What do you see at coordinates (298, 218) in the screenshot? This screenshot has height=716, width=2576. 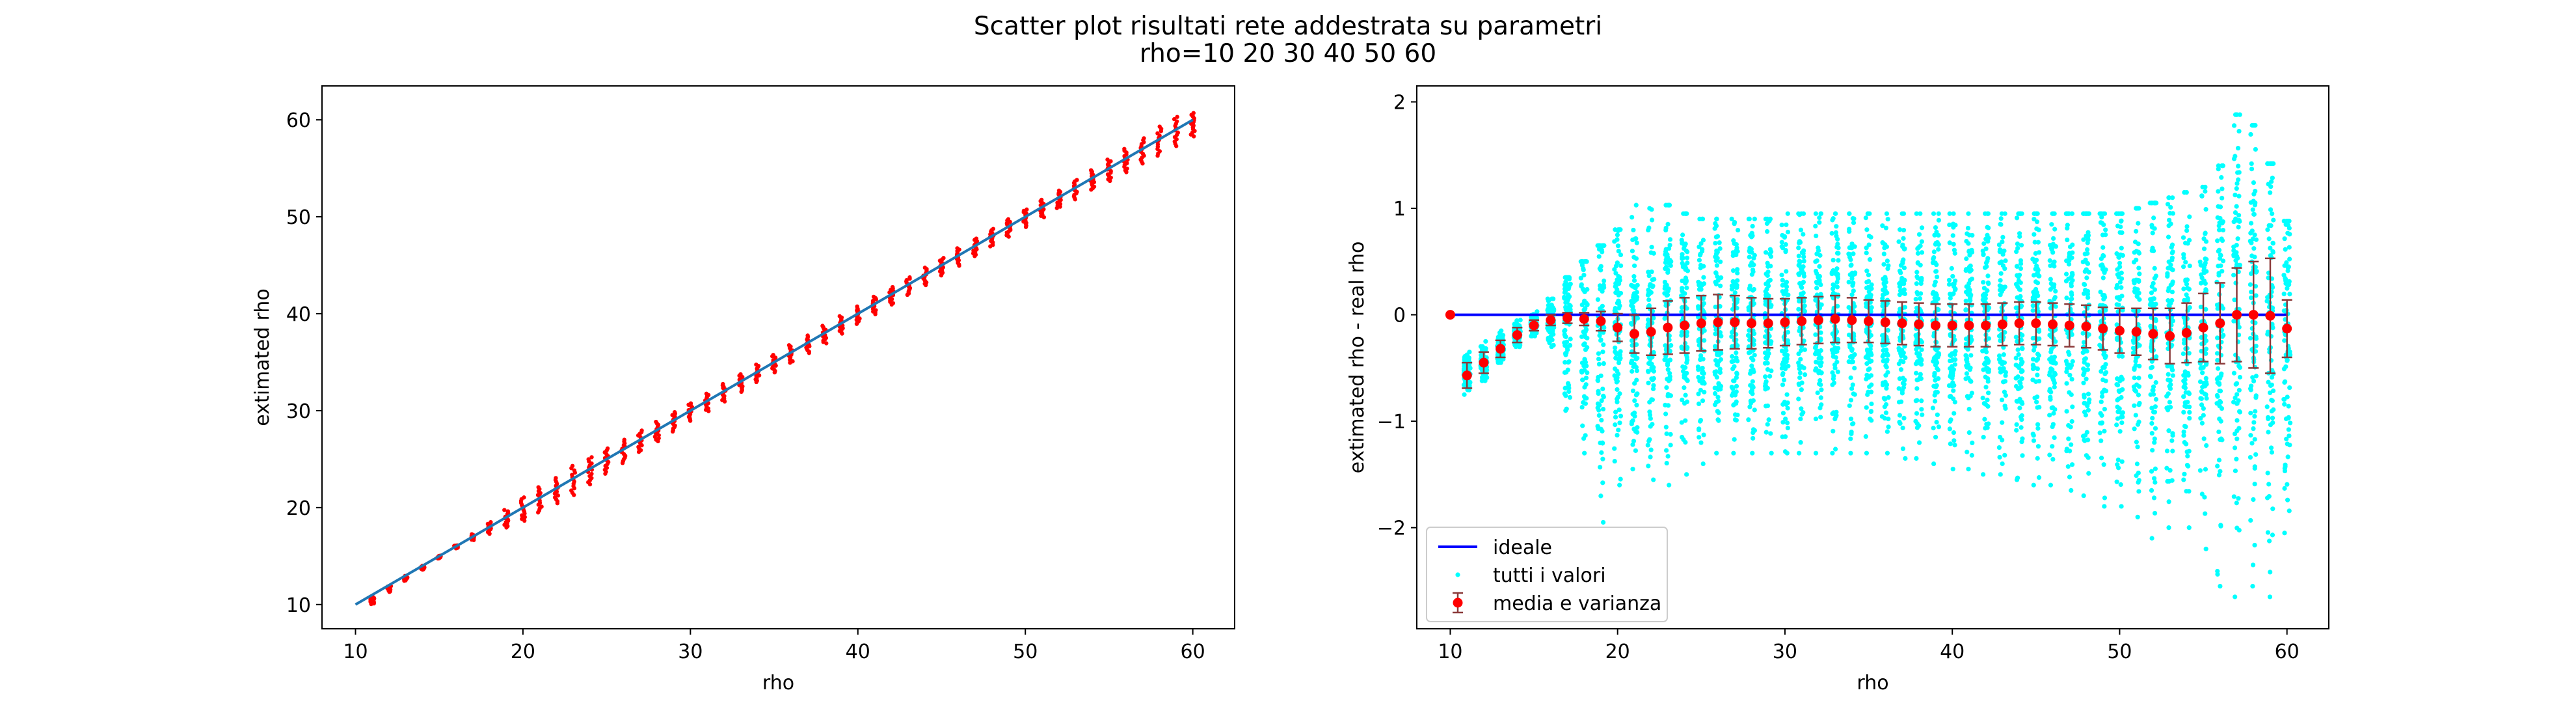 I see `left-ytick-label: 50` at bounding box center [298, 218].